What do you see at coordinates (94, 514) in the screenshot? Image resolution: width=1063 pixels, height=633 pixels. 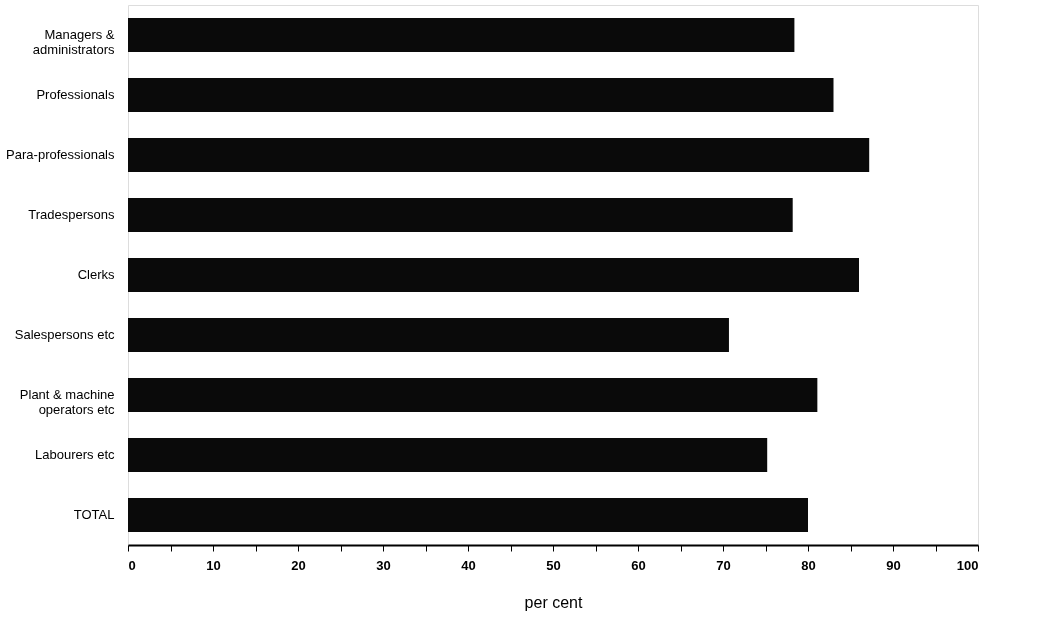 I see `y-tick-label: TOTAL` at bounding box center [94, 514].